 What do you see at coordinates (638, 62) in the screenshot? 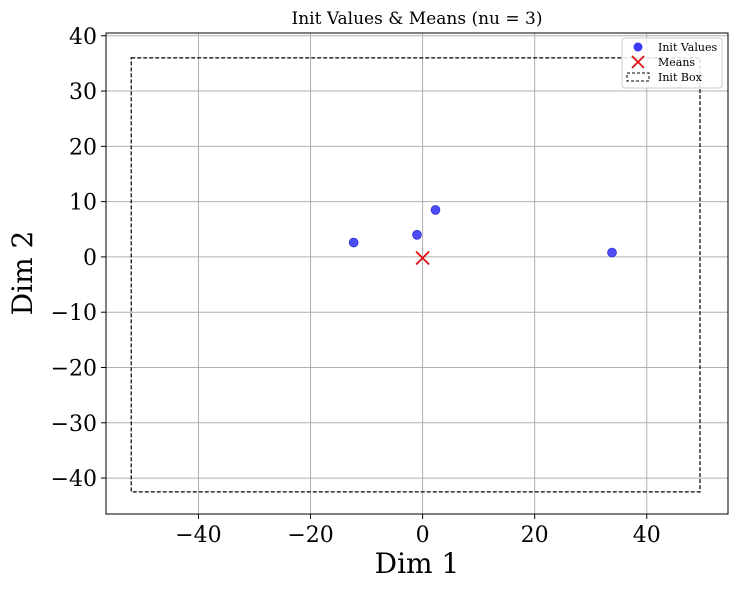
I see `legend-swatch-means` at bounding box center [638, 62].